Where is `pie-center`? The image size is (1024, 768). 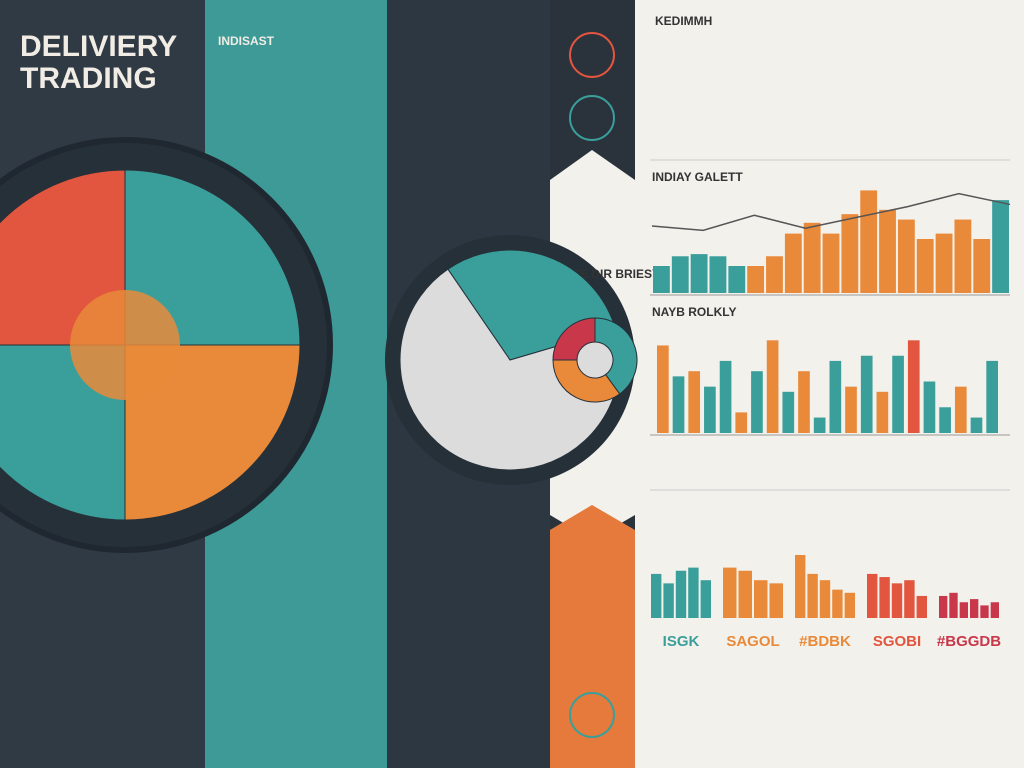
pie-center is located at coordinates (125, 345).